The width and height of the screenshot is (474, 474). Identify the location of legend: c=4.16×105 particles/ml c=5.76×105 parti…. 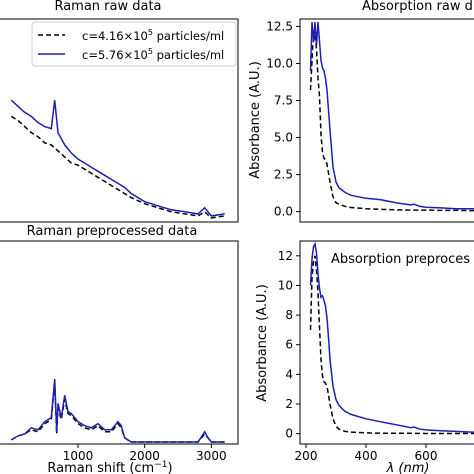
(134, 44).